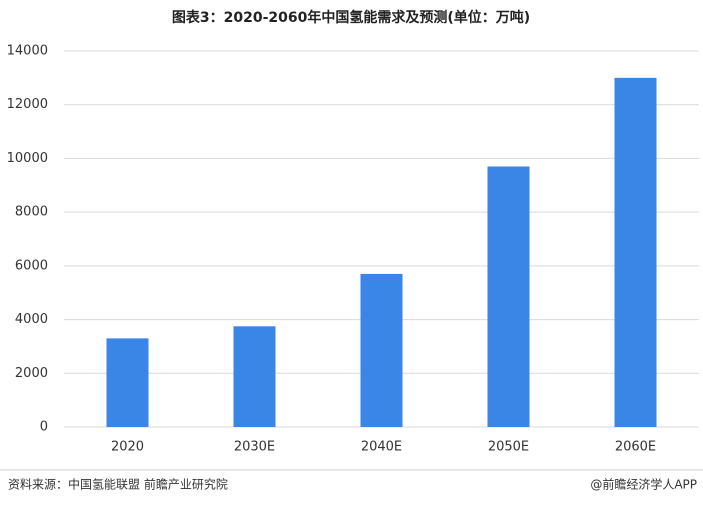  What do you see at coordinates (118, 484) in the screenshot?
I see `source-note: 资料来源：中国氢能联盟 前瞻产业研究院` at bounding box center [118, 484].